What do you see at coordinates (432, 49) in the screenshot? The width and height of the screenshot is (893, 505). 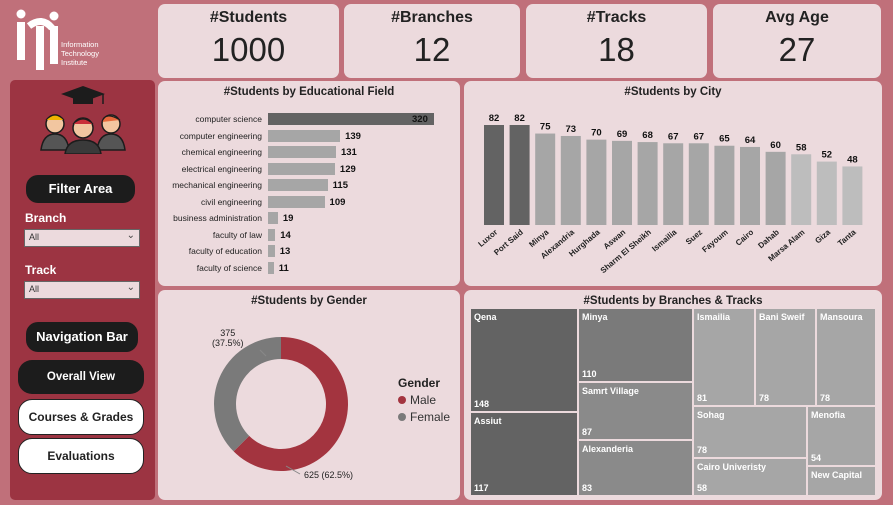 I see `kpi-value: 12` at bounding box center [432, 49].